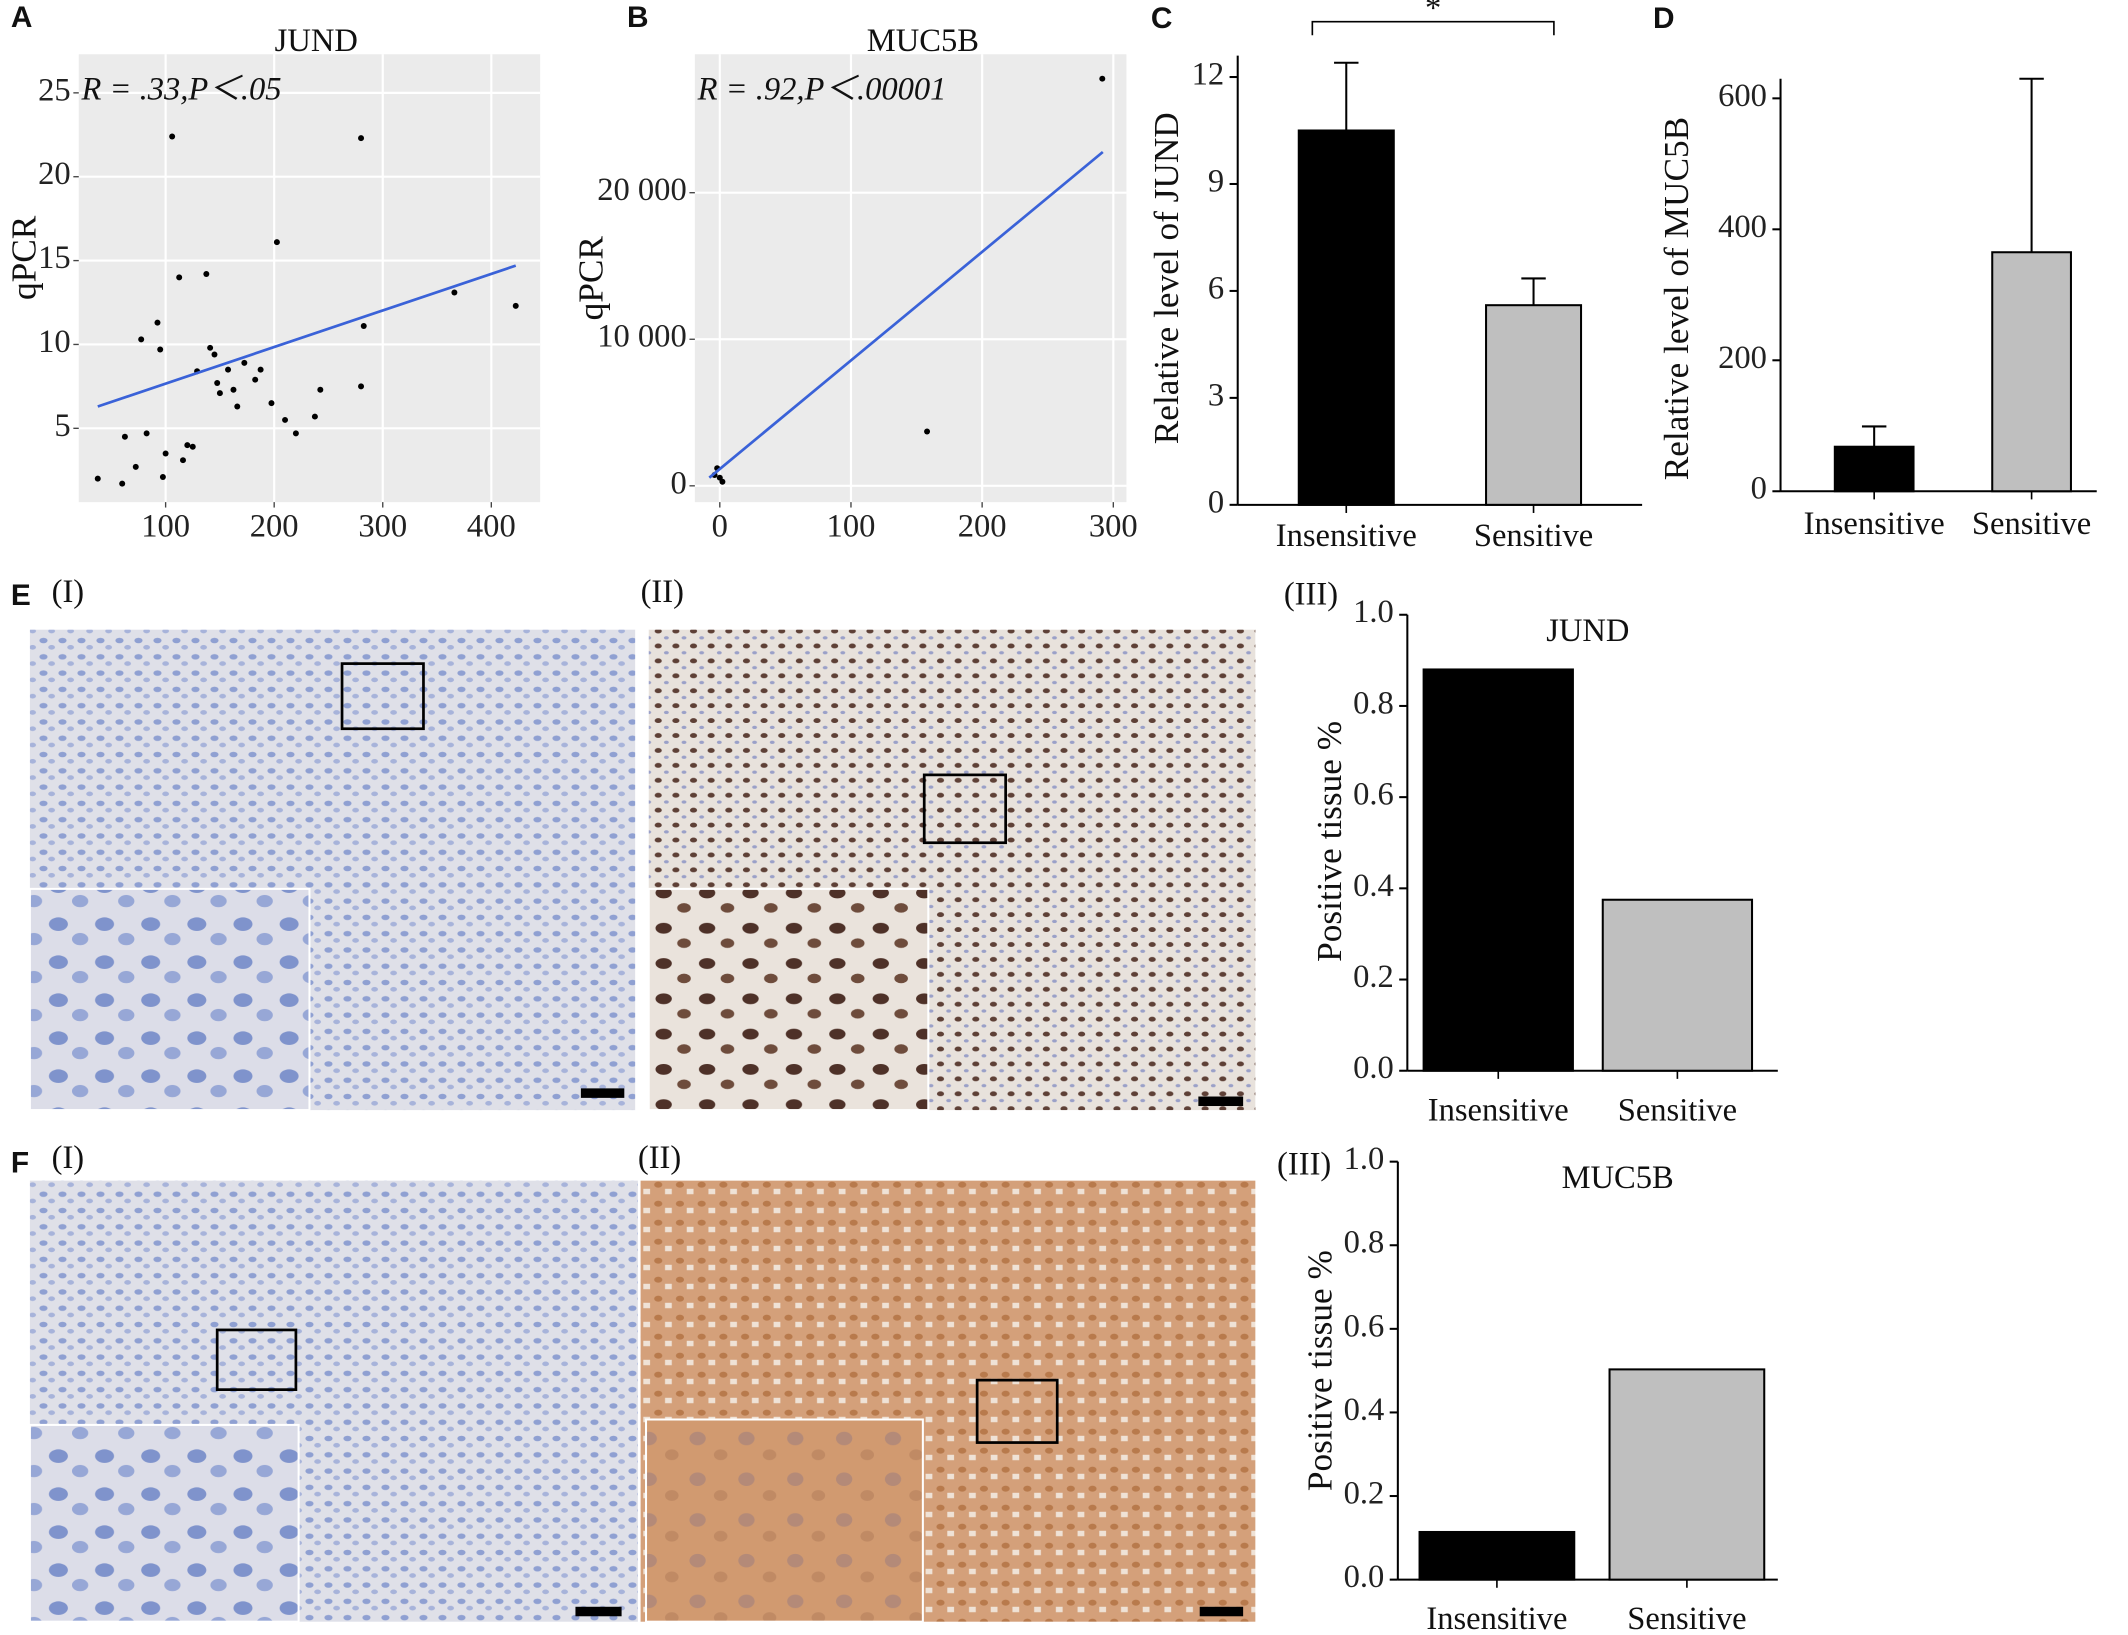  What do you see at coordinates (54, 174) in the screenshot?
I see `y-tick-label: 20` at bounding box center [54, 174].